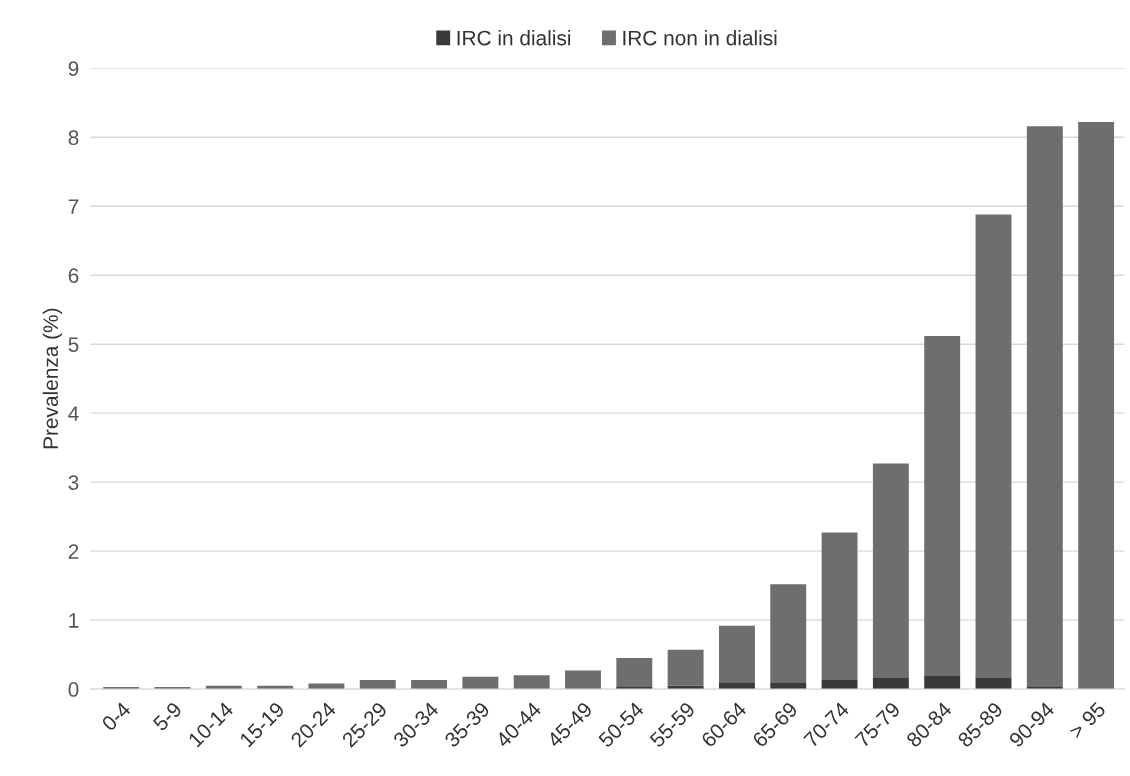 This screenshot has width=1130, height=776. Describe the element at coordinates (73, 413) in the screenshot. I see `y-tick-label: 4` at that location.